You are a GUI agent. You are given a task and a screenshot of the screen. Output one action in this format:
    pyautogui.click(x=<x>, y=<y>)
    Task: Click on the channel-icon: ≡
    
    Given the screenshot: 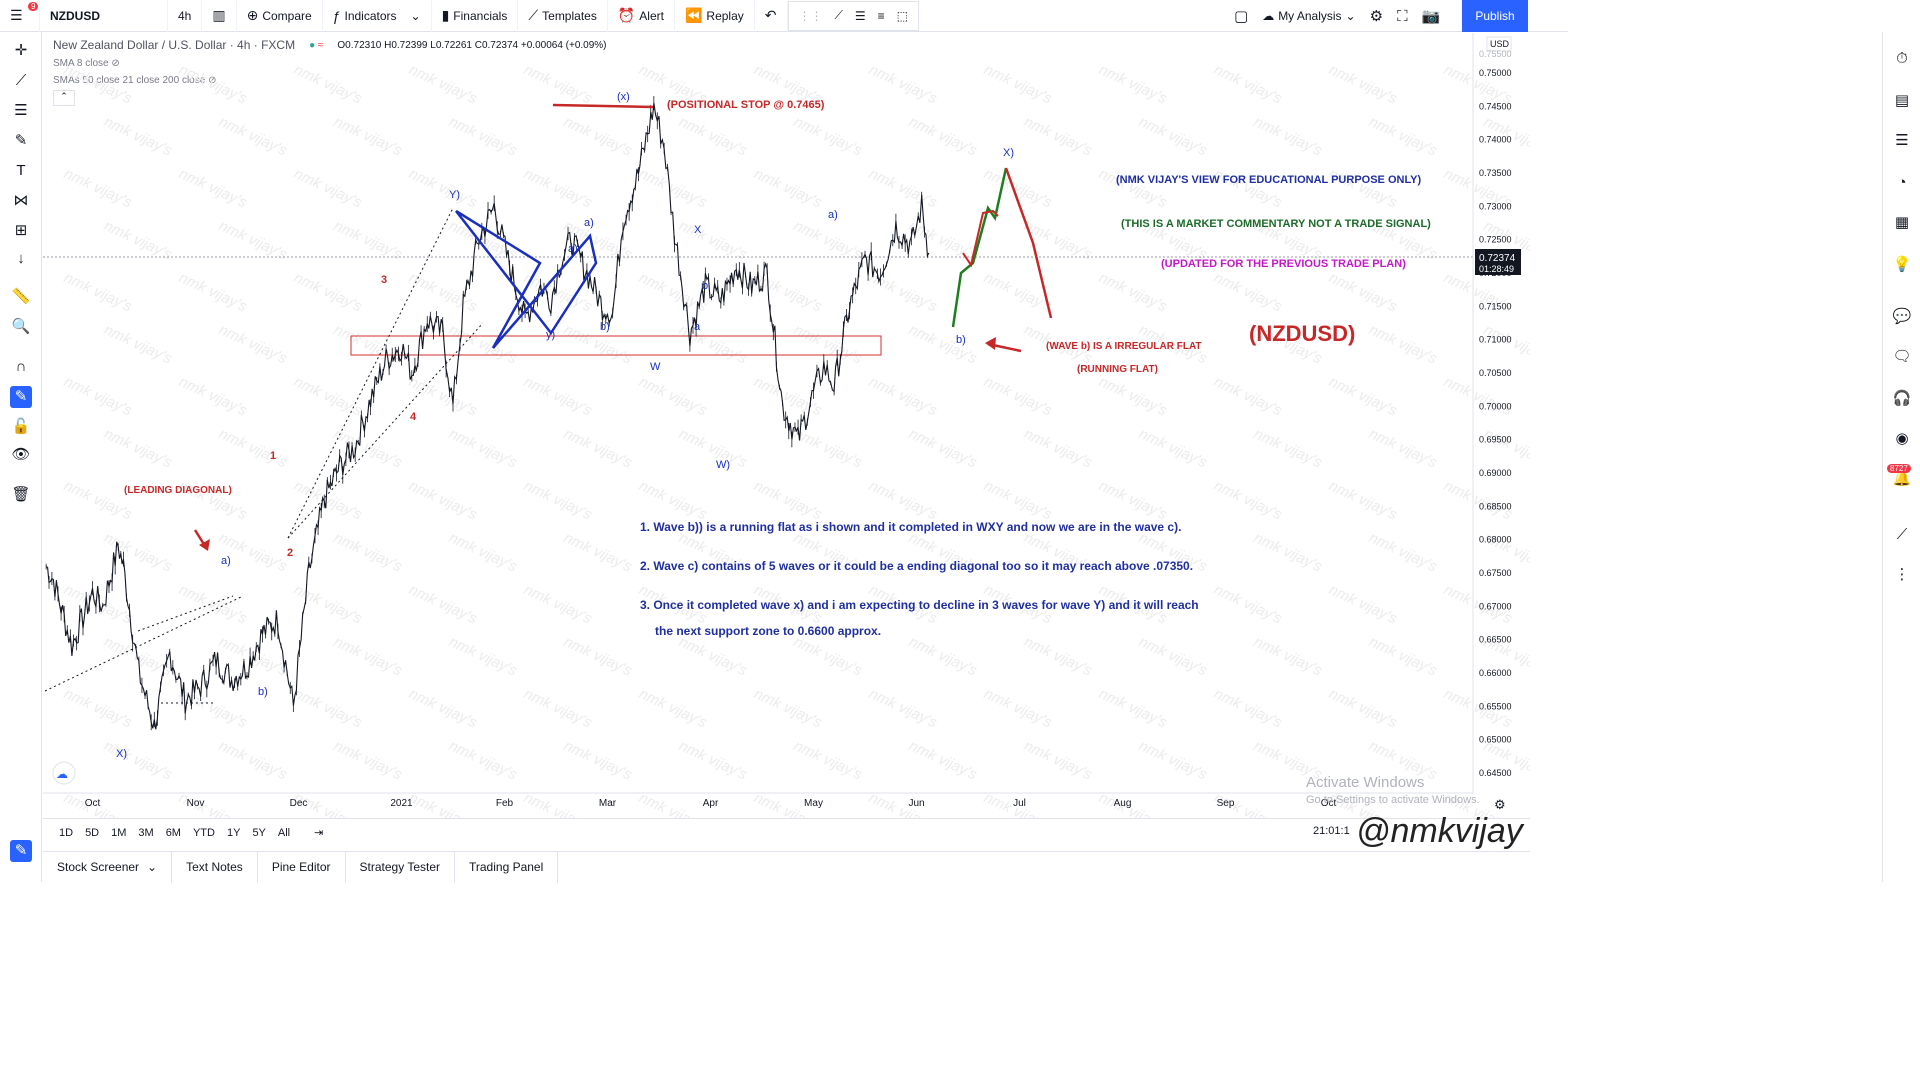 What is the action you would take?
    pyautogui.click(x=881, y=15)
    